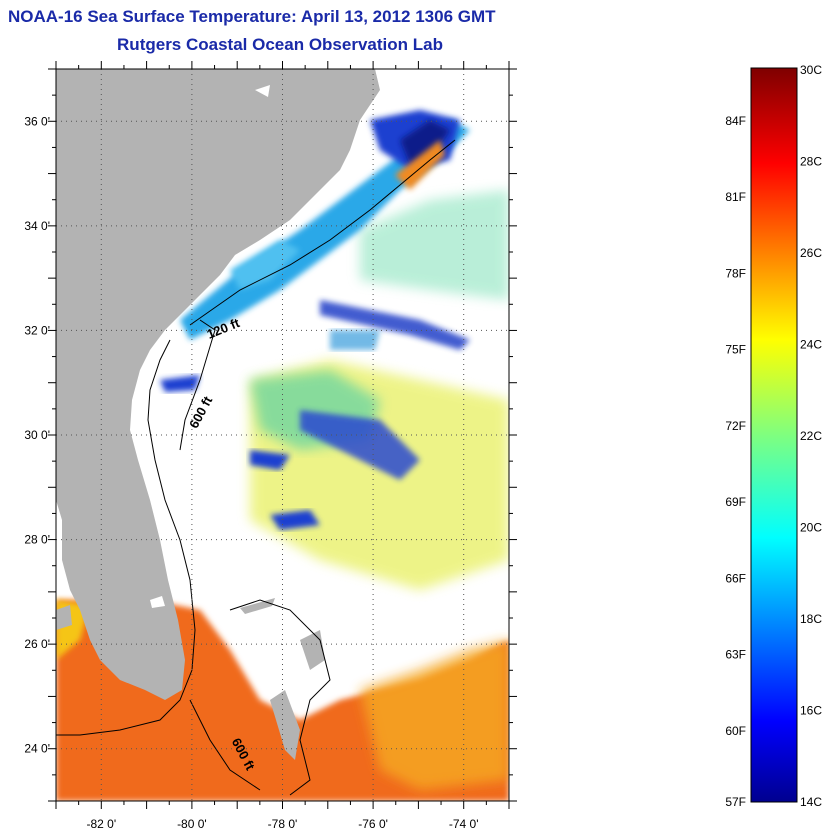 The width and height of the screenshot is (833, 832). I want to click on colorbar-celsius-labels: 30C 28C 26C 24C 22C 20C 18C 16C 14C, so click(811, 436).